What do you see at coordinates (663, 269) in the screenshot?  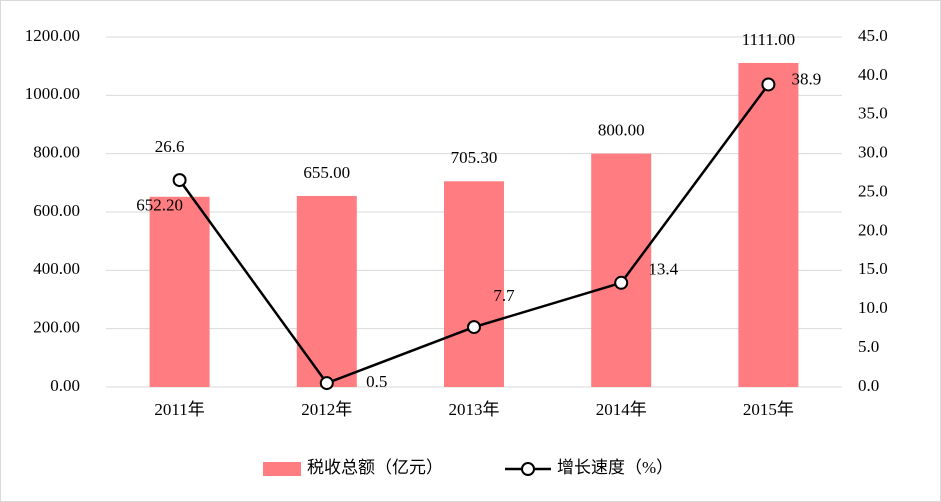 I see `line-value-label: 13.4` at bounding box center [663, 269].